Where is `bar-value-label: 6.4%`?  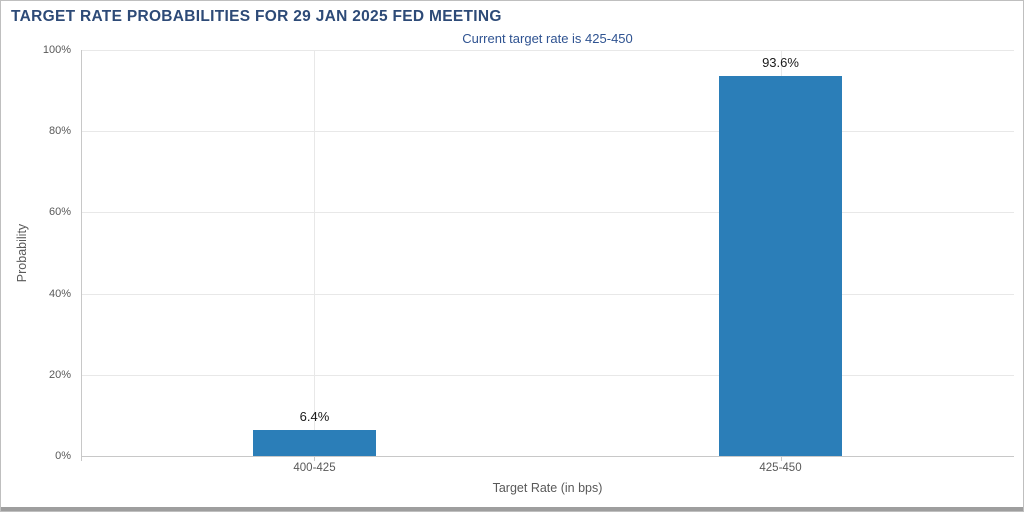
bar-value-label: 6.4% is located at coordinates (314, 416).